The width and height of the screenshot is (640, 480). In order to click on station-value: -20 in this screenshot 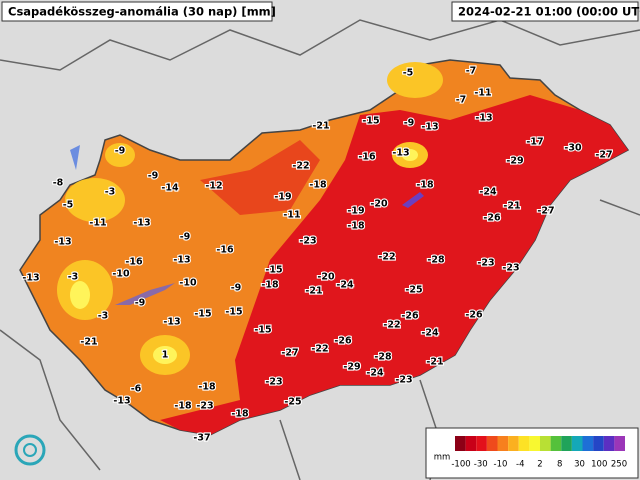, I will do `click(379, 204)`.